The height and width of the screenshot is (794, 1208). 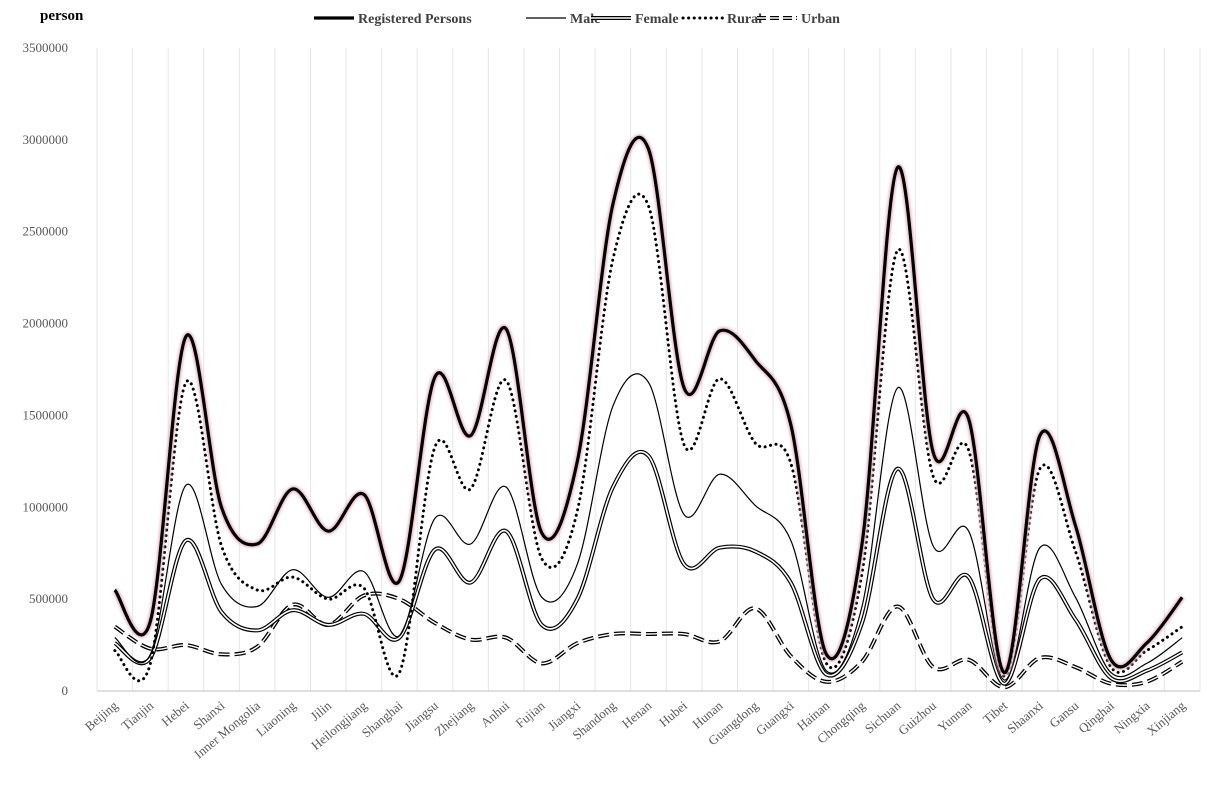 I want to click on x-tick-label: Henan, so click(x=637, y=714).